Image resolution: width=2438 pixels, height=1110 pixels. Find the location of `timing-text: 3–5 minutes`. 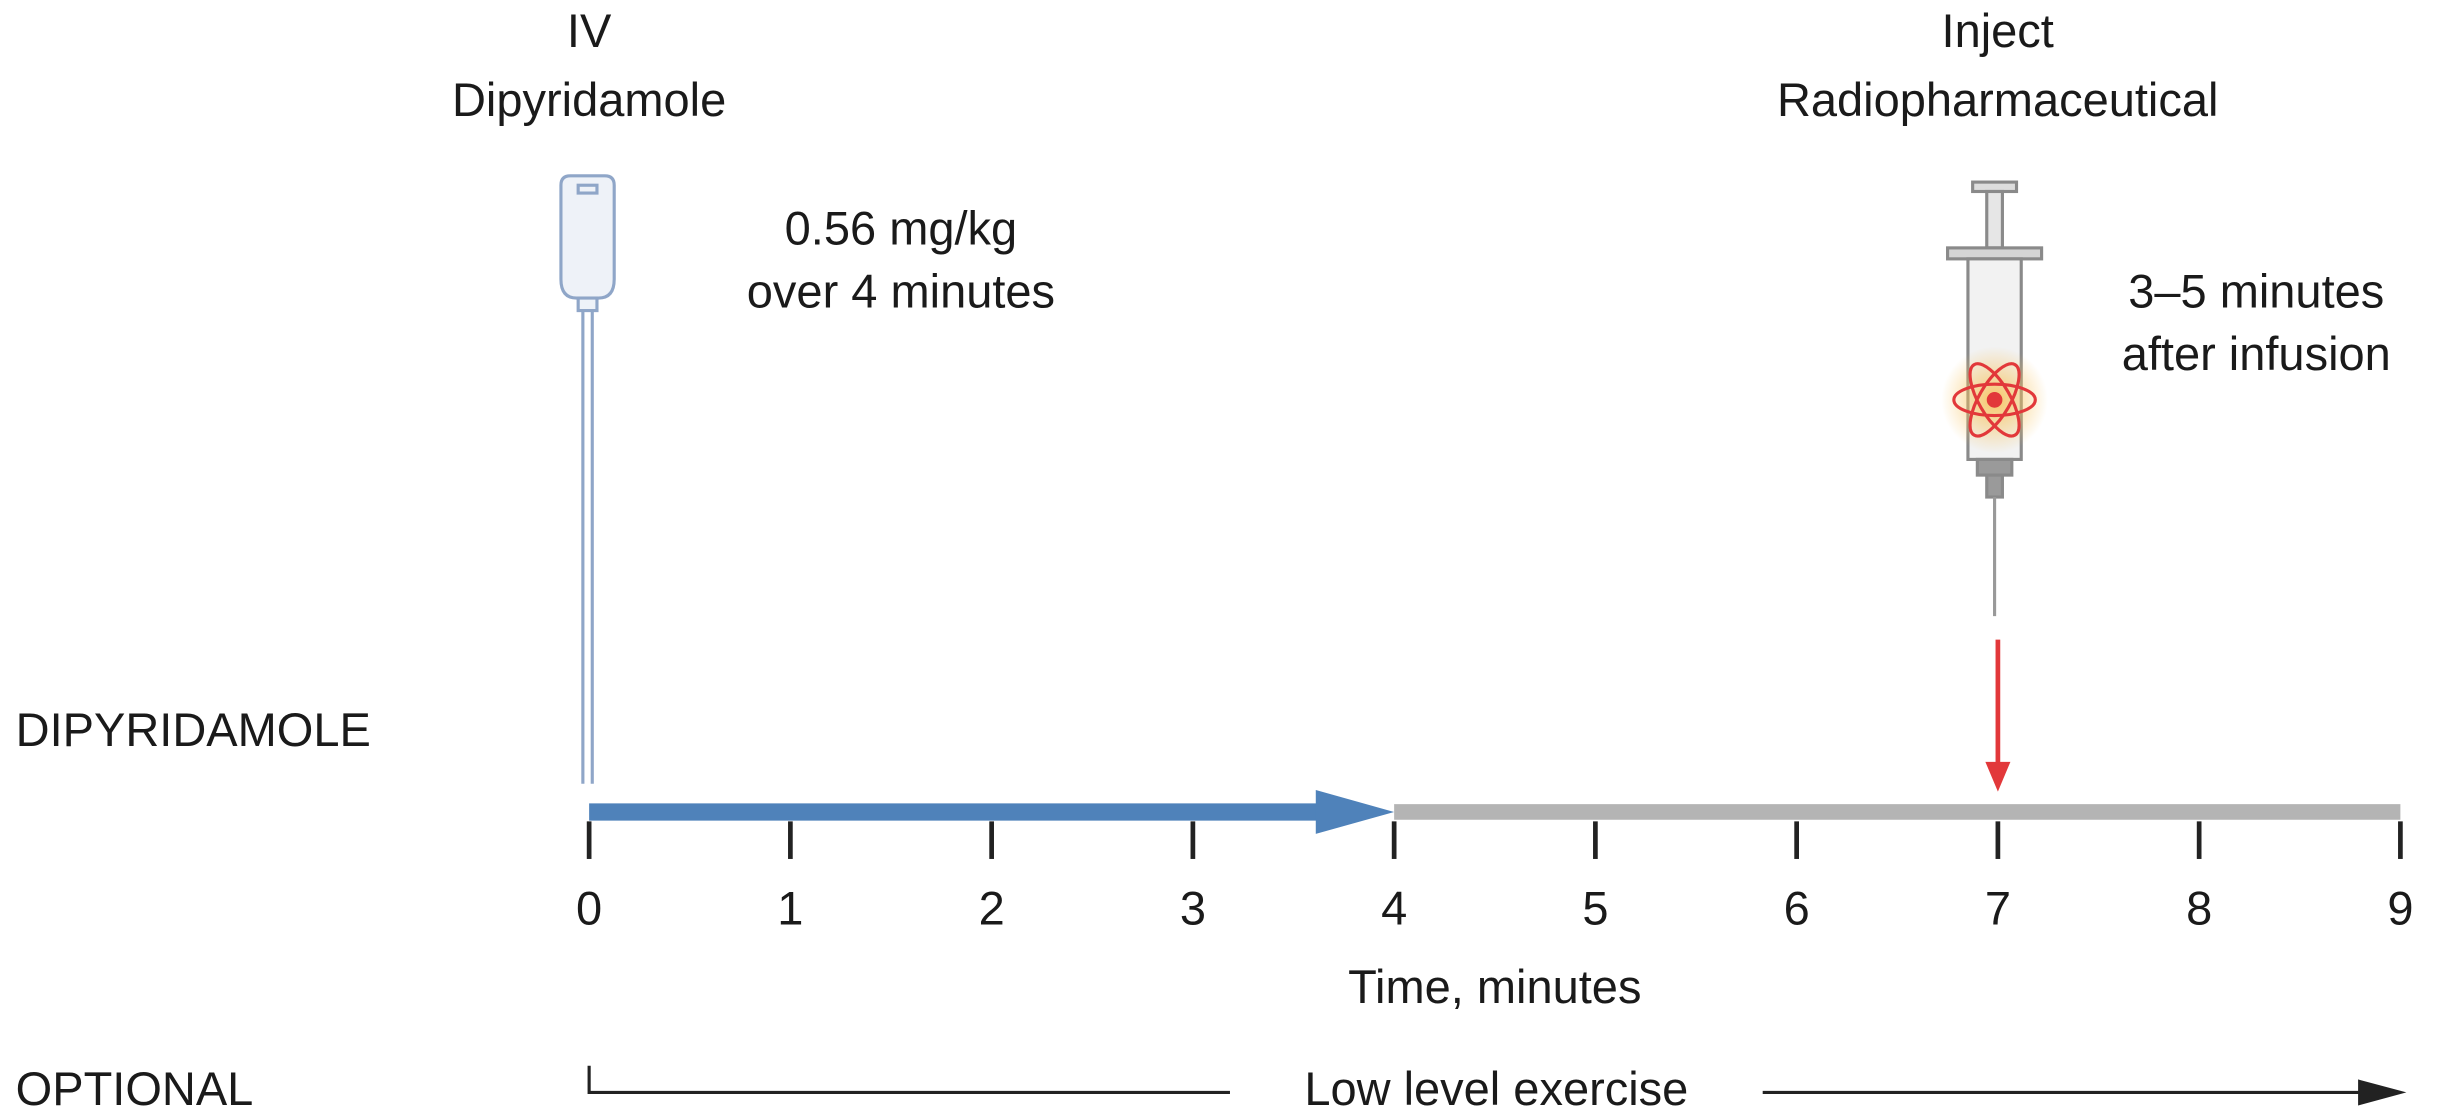

timing-text: 3–5 minutes is located at coordinates (2256, 290).